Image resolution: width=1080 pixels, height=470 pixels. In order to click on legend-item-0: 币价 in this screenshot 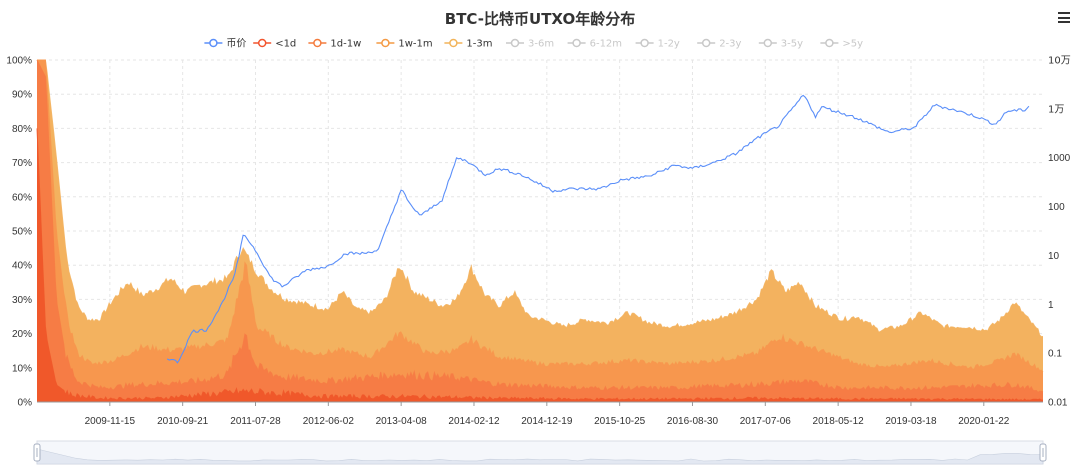, I will do `click(225, 44)`.